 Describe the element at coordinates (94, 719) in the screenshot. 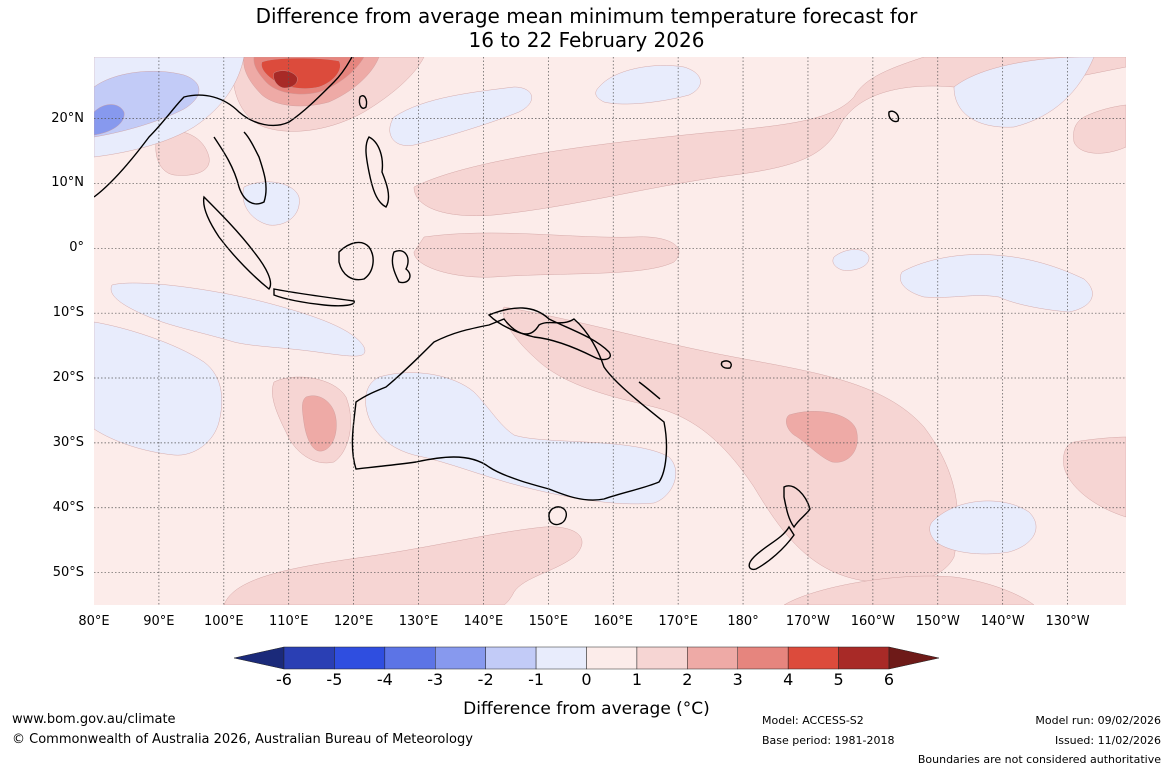

I see `footer-website: www.bom.gov.au/climate` at that location.